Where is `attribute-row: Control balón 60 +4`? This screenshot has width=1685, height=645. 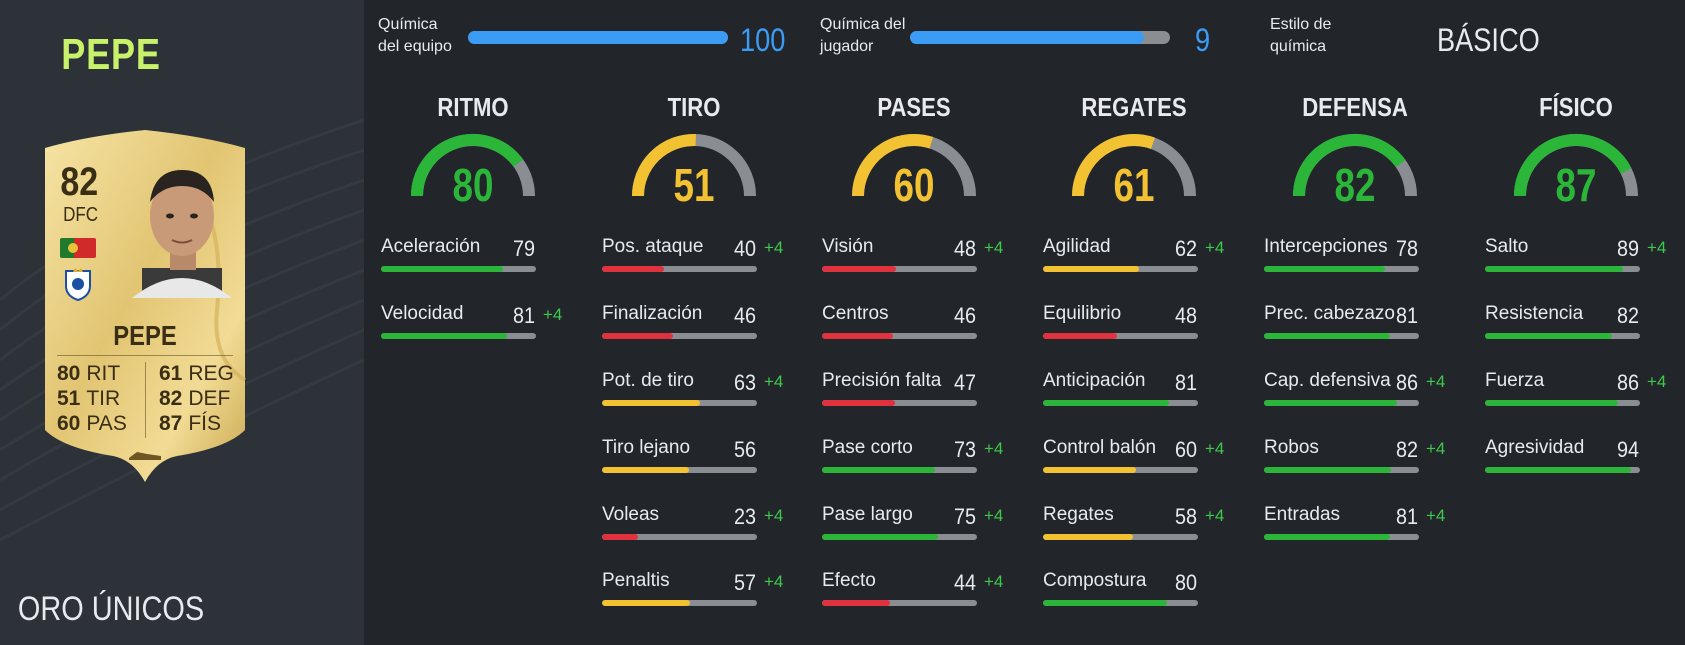 attribute-row: Control balón 60 +4 is located at coordinates (1138, 462).